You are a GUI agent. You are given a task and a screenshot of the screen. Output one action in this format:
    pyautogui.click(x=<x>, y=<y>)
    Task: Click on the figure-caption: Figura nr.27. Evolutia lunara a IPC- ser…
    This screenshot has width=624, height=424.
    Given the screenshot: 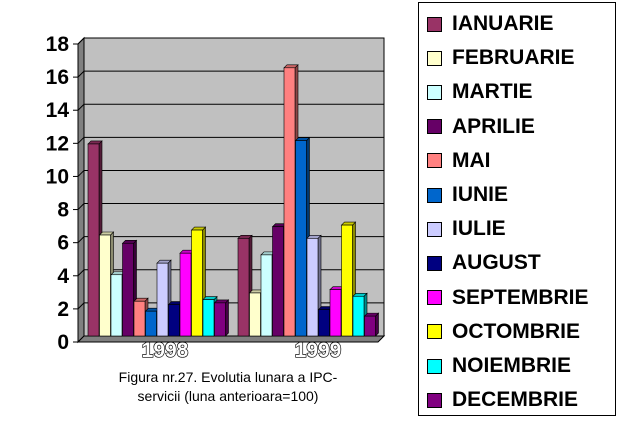 What is the action you would take?
    pyautogui.click(x=228, y=387)
    